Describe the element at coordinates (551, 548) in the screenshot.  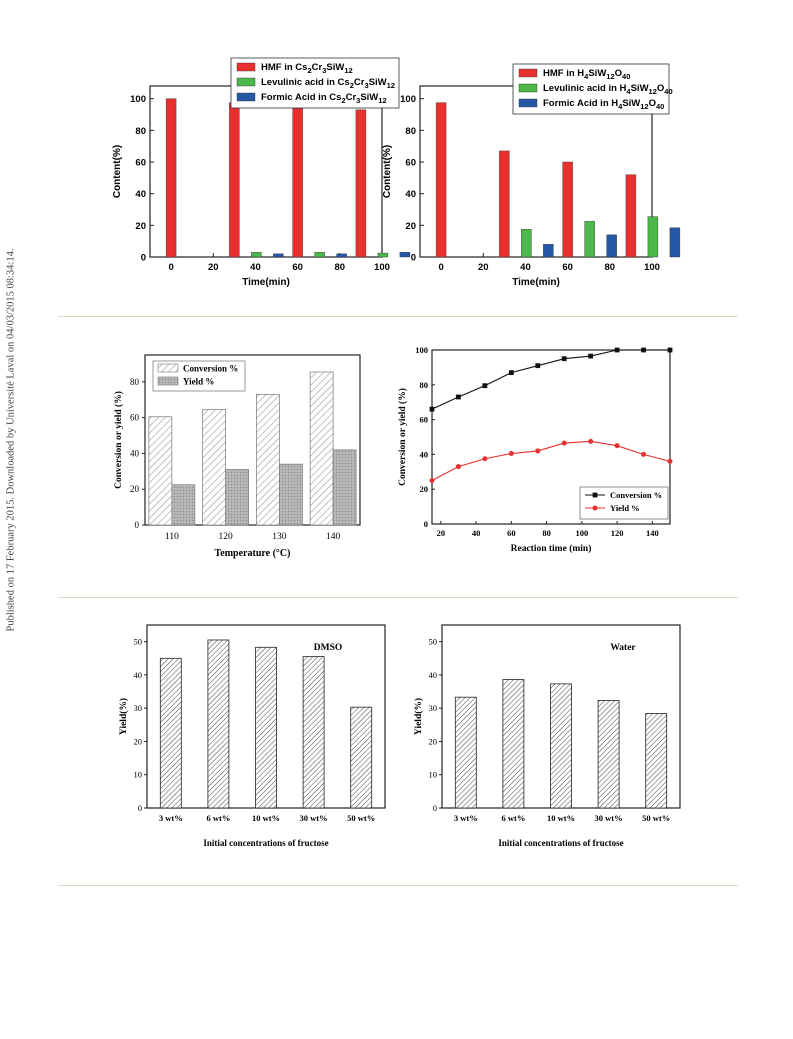
I see `x-axis-label: Reaction time (min)` at that location.